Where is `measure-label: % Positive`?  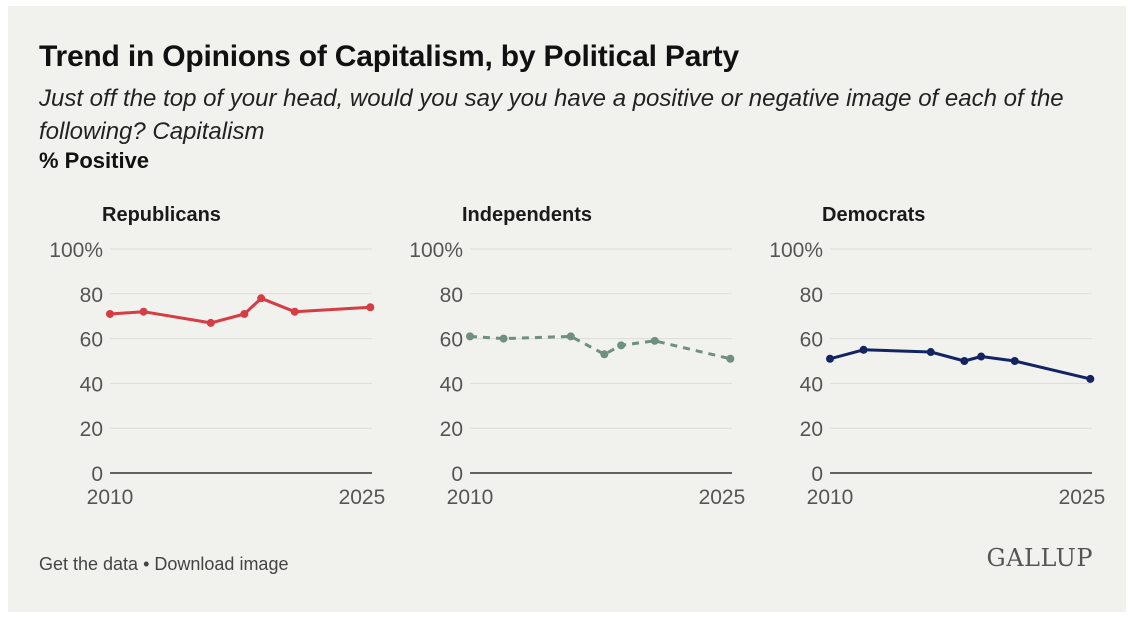 measure-label: % Positive is located at coordinates (94, 160).